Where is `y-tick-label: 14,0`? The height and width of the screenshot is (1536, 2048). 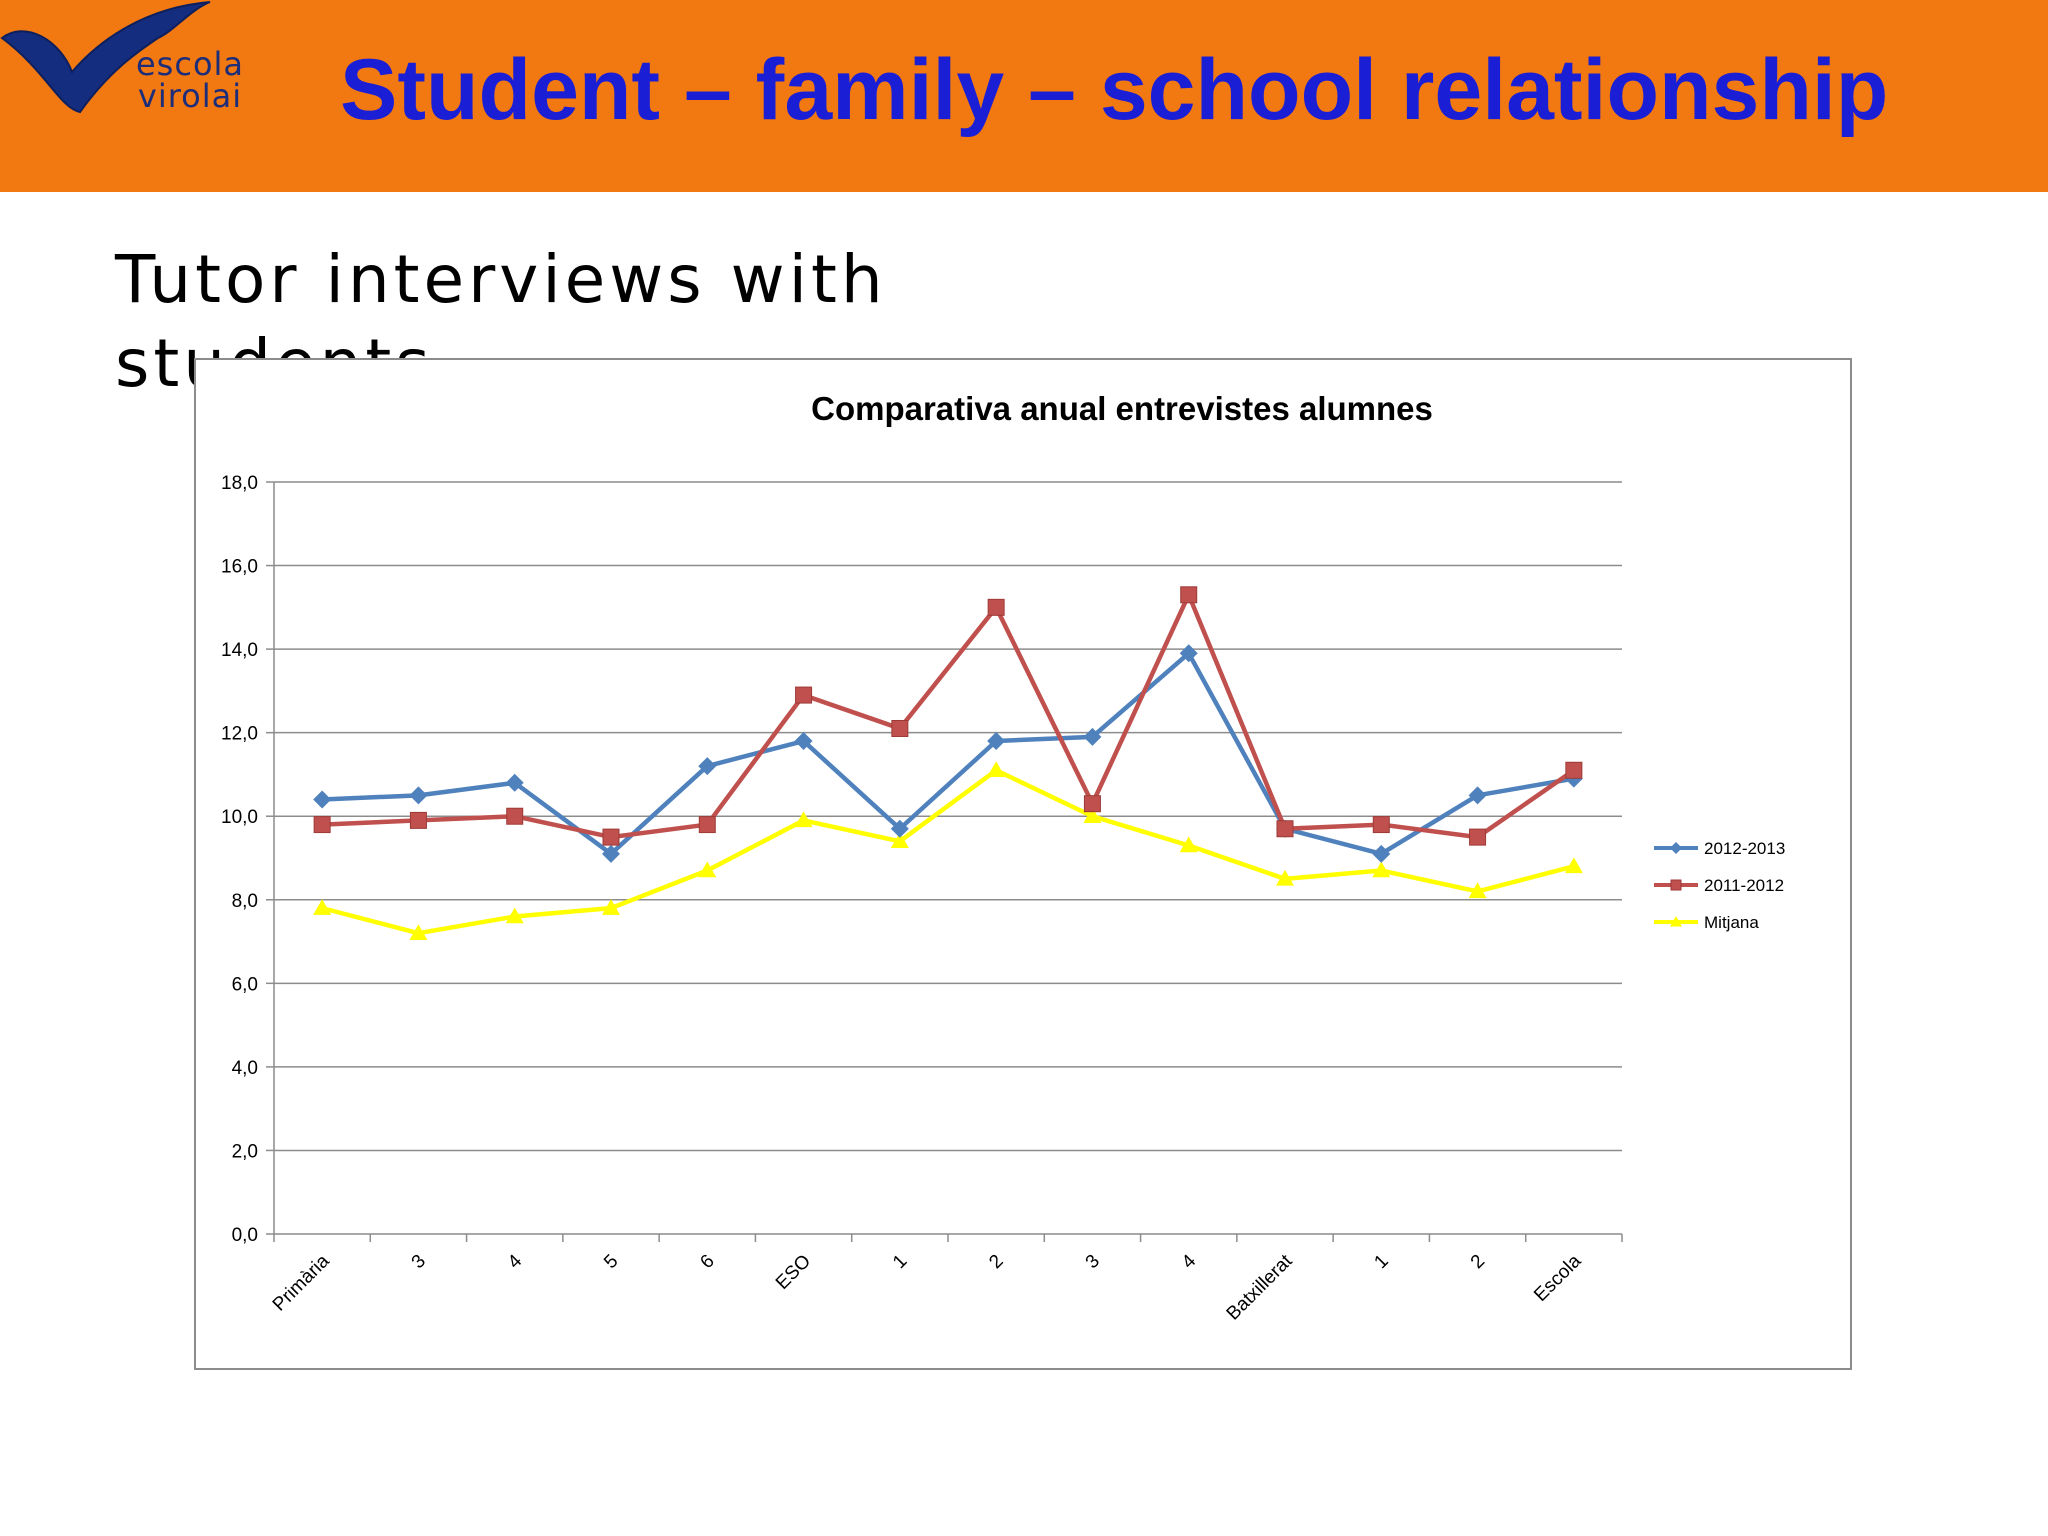 y-tick-label: 14,0 is located at coordinates (239, 650).